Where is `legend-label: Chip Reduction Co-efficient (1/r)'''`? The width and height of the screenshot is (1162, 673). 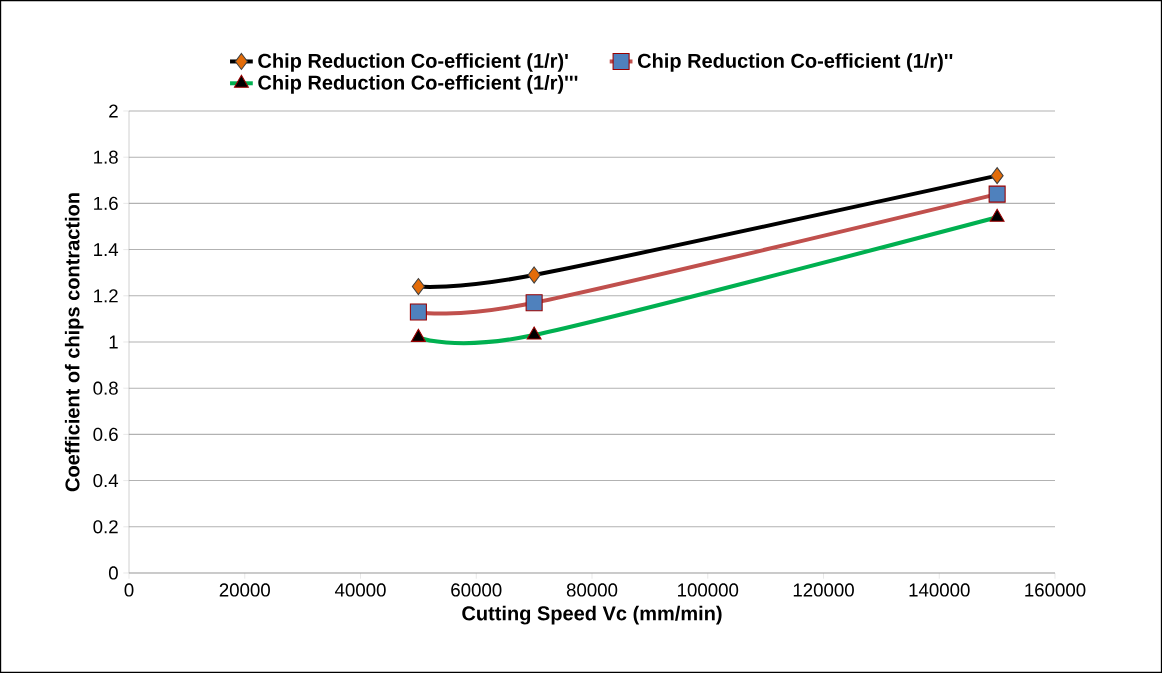
legend-label: Chip Reduction Co-efficient (1/r)''' is located at coordinates (418, 84).